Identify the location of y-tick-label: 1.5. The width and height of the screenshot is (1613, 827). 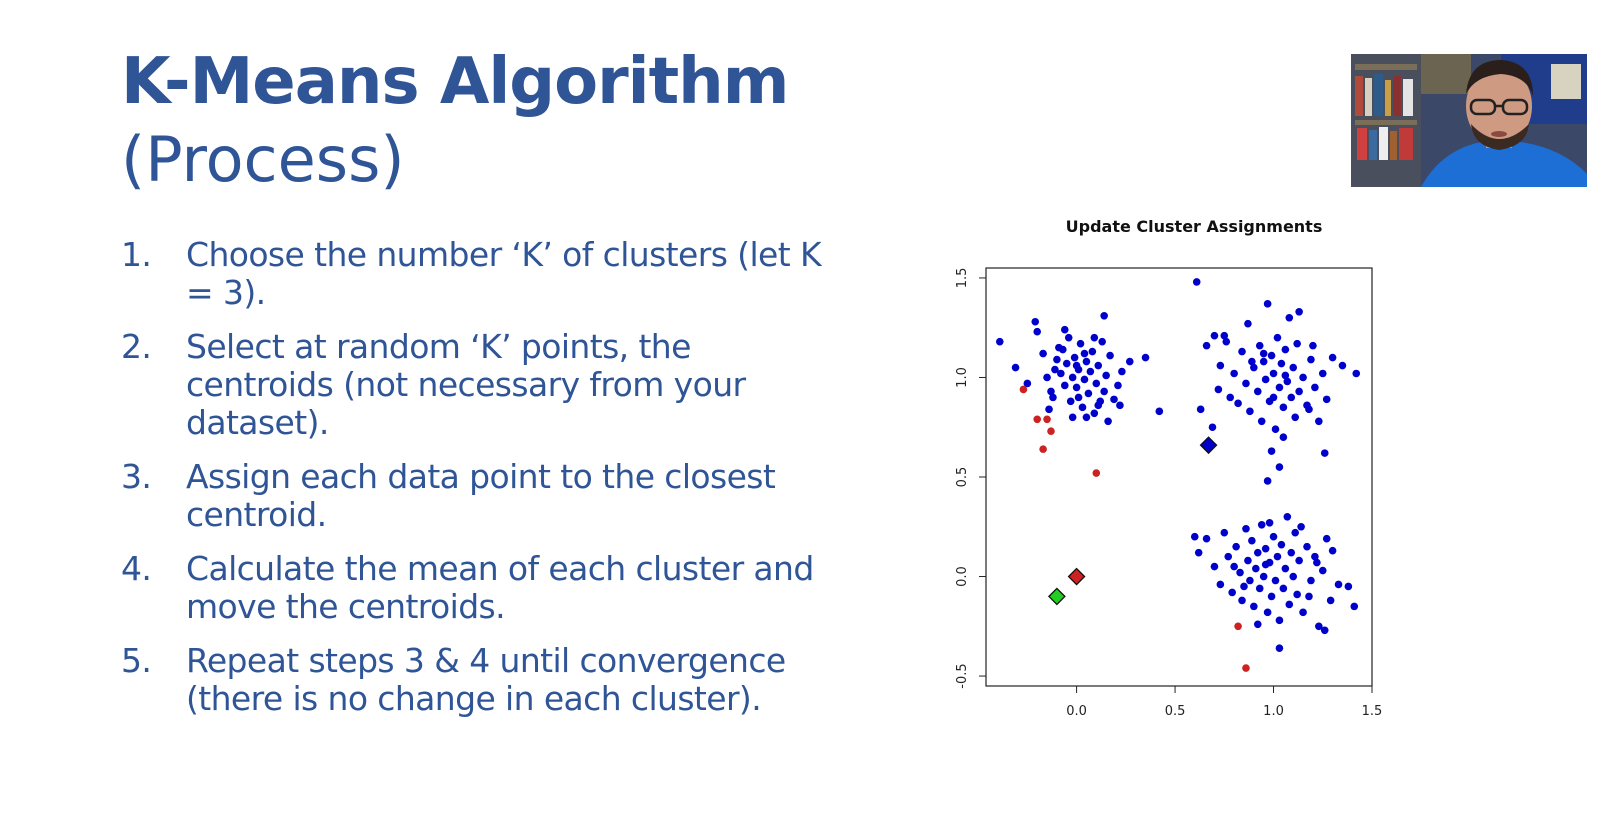
(962, 278).